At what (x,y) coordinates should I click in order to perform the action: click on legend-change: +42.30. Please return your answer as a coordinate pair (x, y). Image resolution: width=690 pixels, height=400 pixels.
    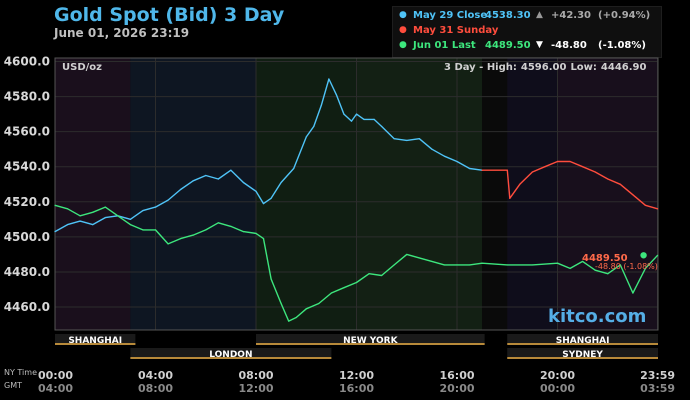
    Looking at the image, I should click on (571, 15).